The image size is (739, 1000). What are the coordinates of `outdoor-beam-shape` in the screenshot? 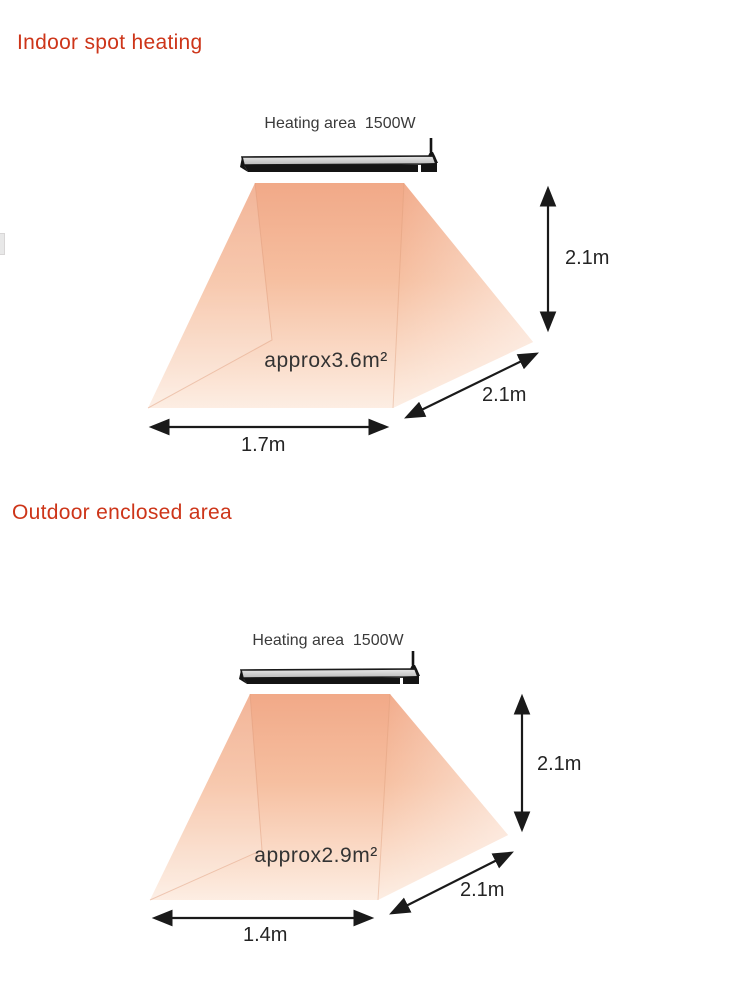 It's located at (328, 797).